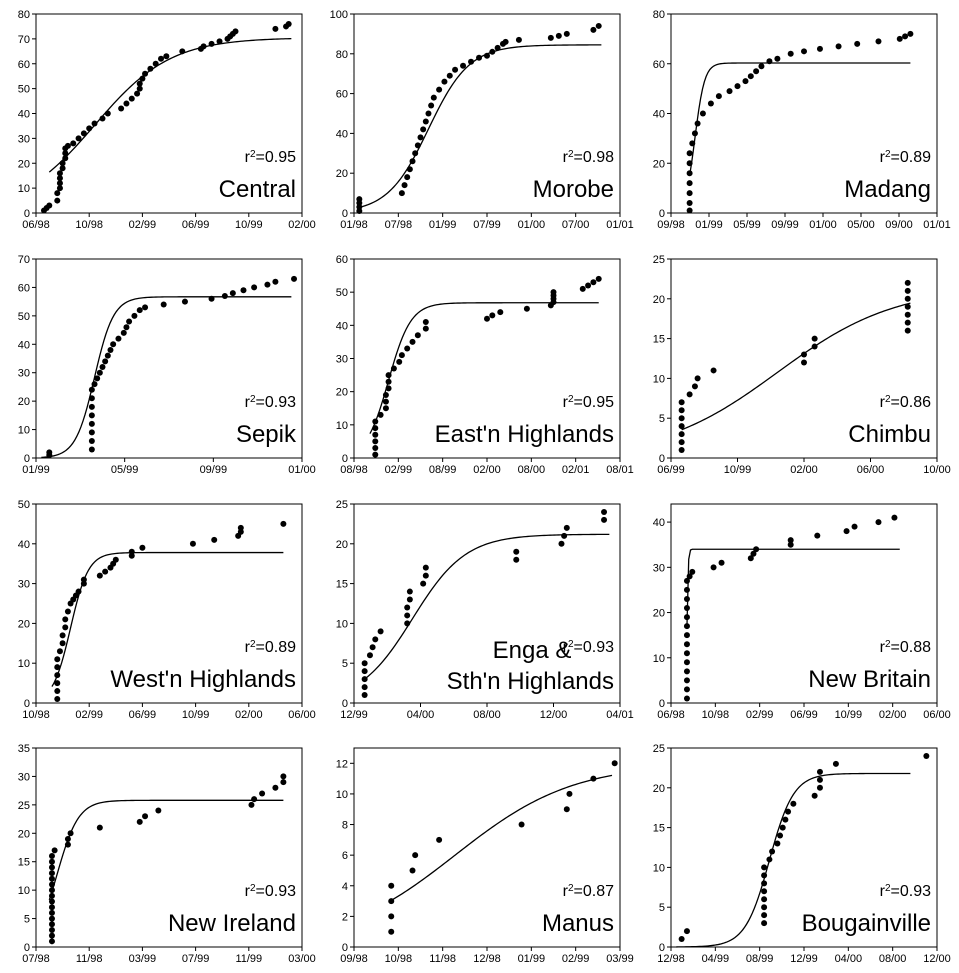 Image resolution: width=959 pixels, height=973 pixels. Describe the element at coordinates (24, 374) in the screenshot. I see `y-tick-label: 30` at that location.